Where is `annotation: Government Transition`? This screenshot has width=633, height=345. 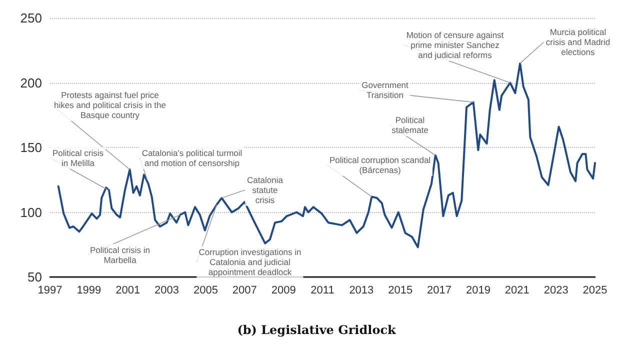
annotation: Government Transition is located at coordinates (386, 90).